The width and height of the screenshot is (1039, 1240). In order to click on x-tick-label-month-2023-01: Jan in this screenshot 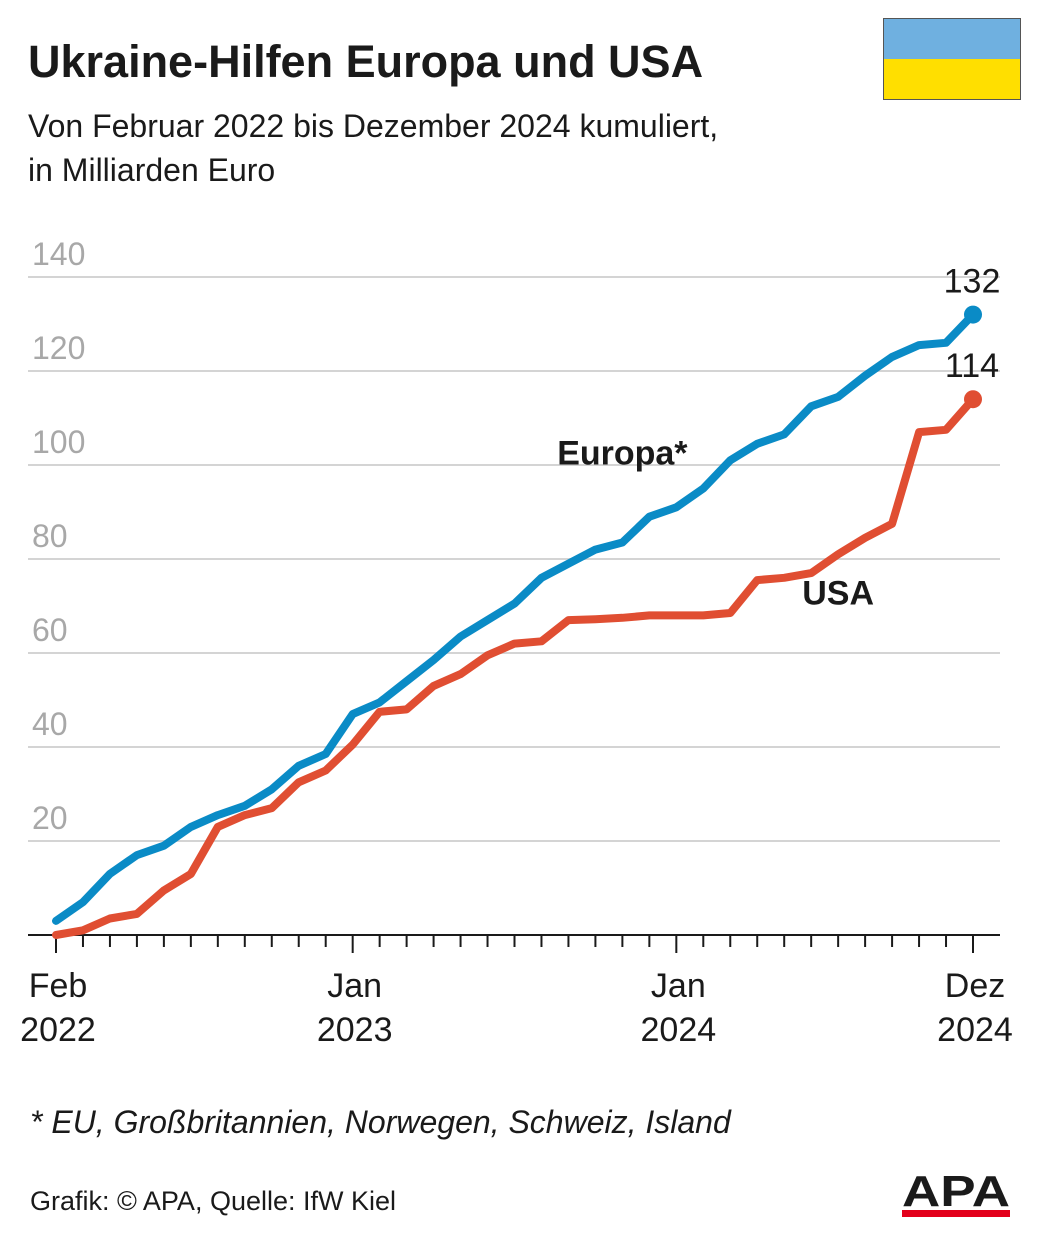, I will do `click(354, 986)`.